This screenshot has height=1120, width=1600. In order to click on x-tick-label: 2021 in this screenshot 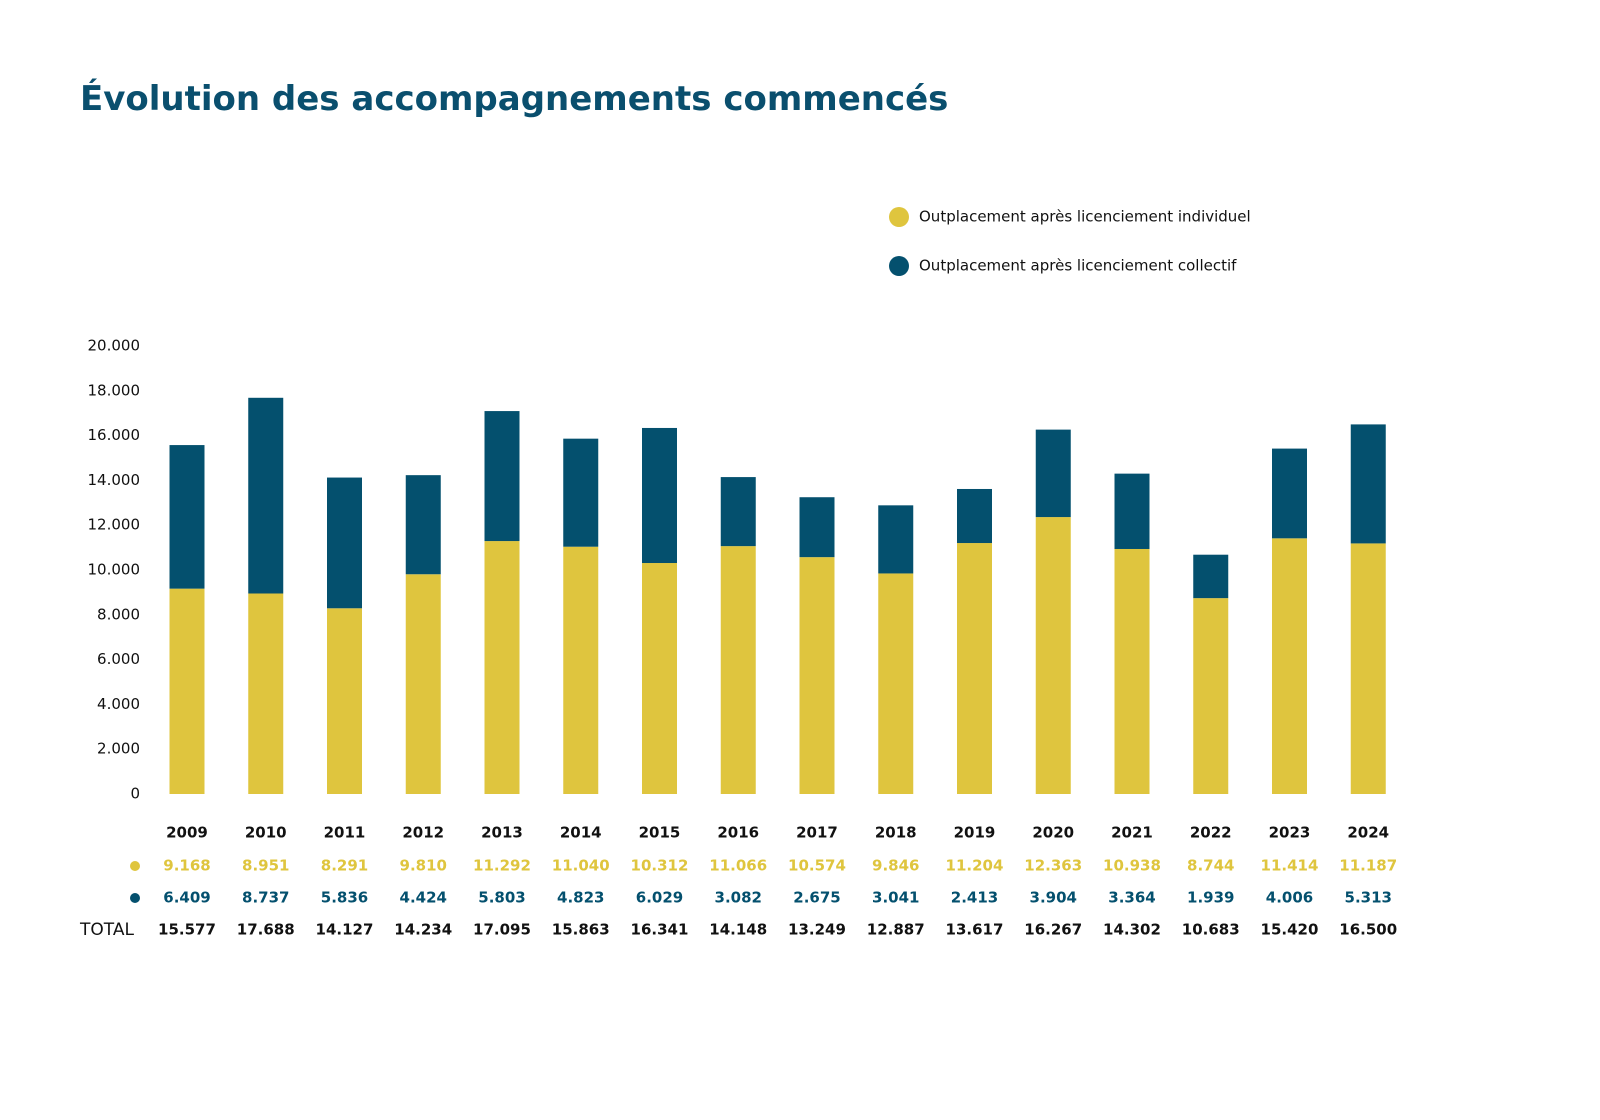, I will do `click(1132, 833)`.